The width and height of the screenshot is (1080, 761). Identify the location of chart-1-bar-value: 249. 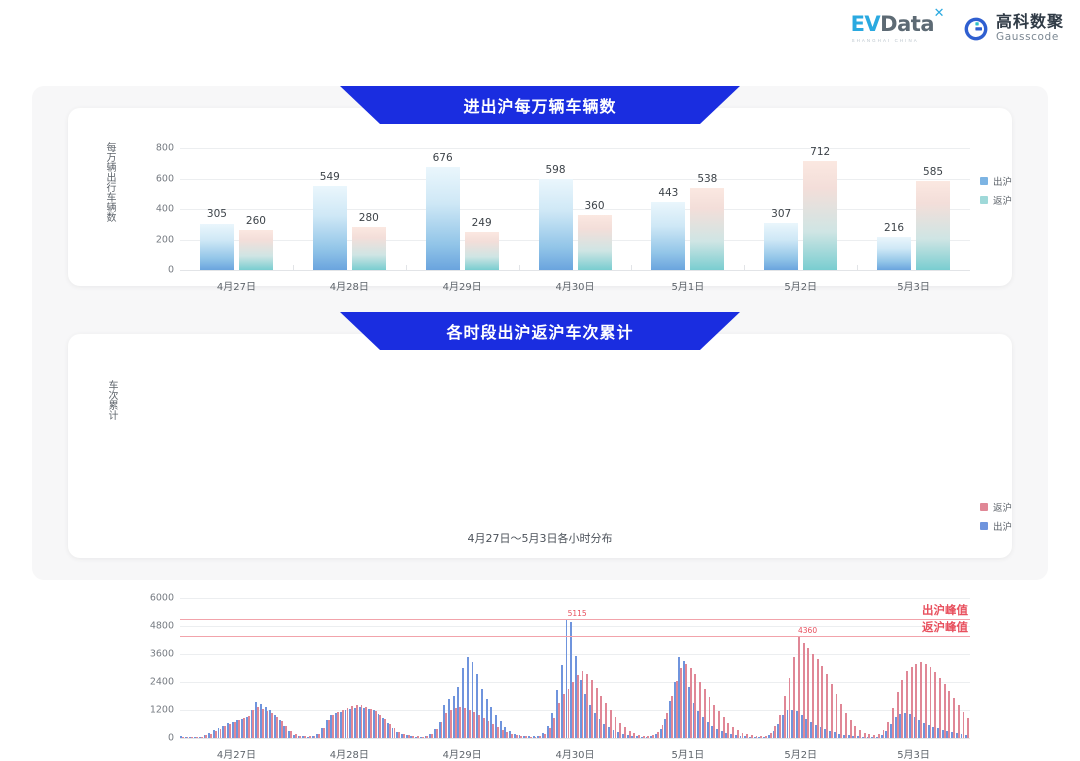
(481, 223).